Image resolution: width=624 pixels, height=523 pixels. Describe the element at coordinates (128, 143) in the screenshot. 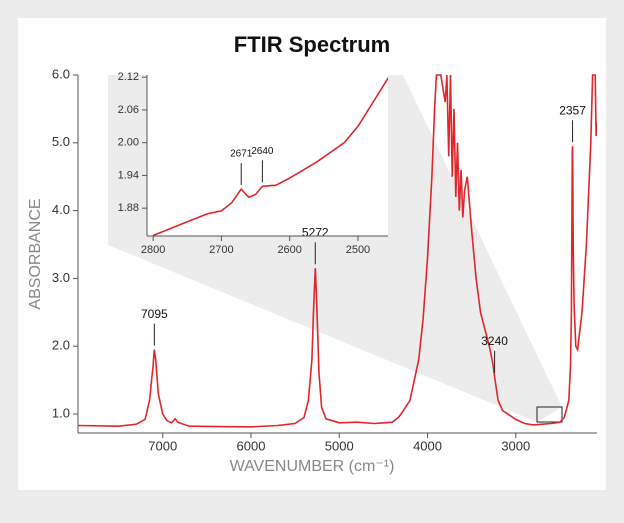

I see `y-tick-label: 2.00` at that location.